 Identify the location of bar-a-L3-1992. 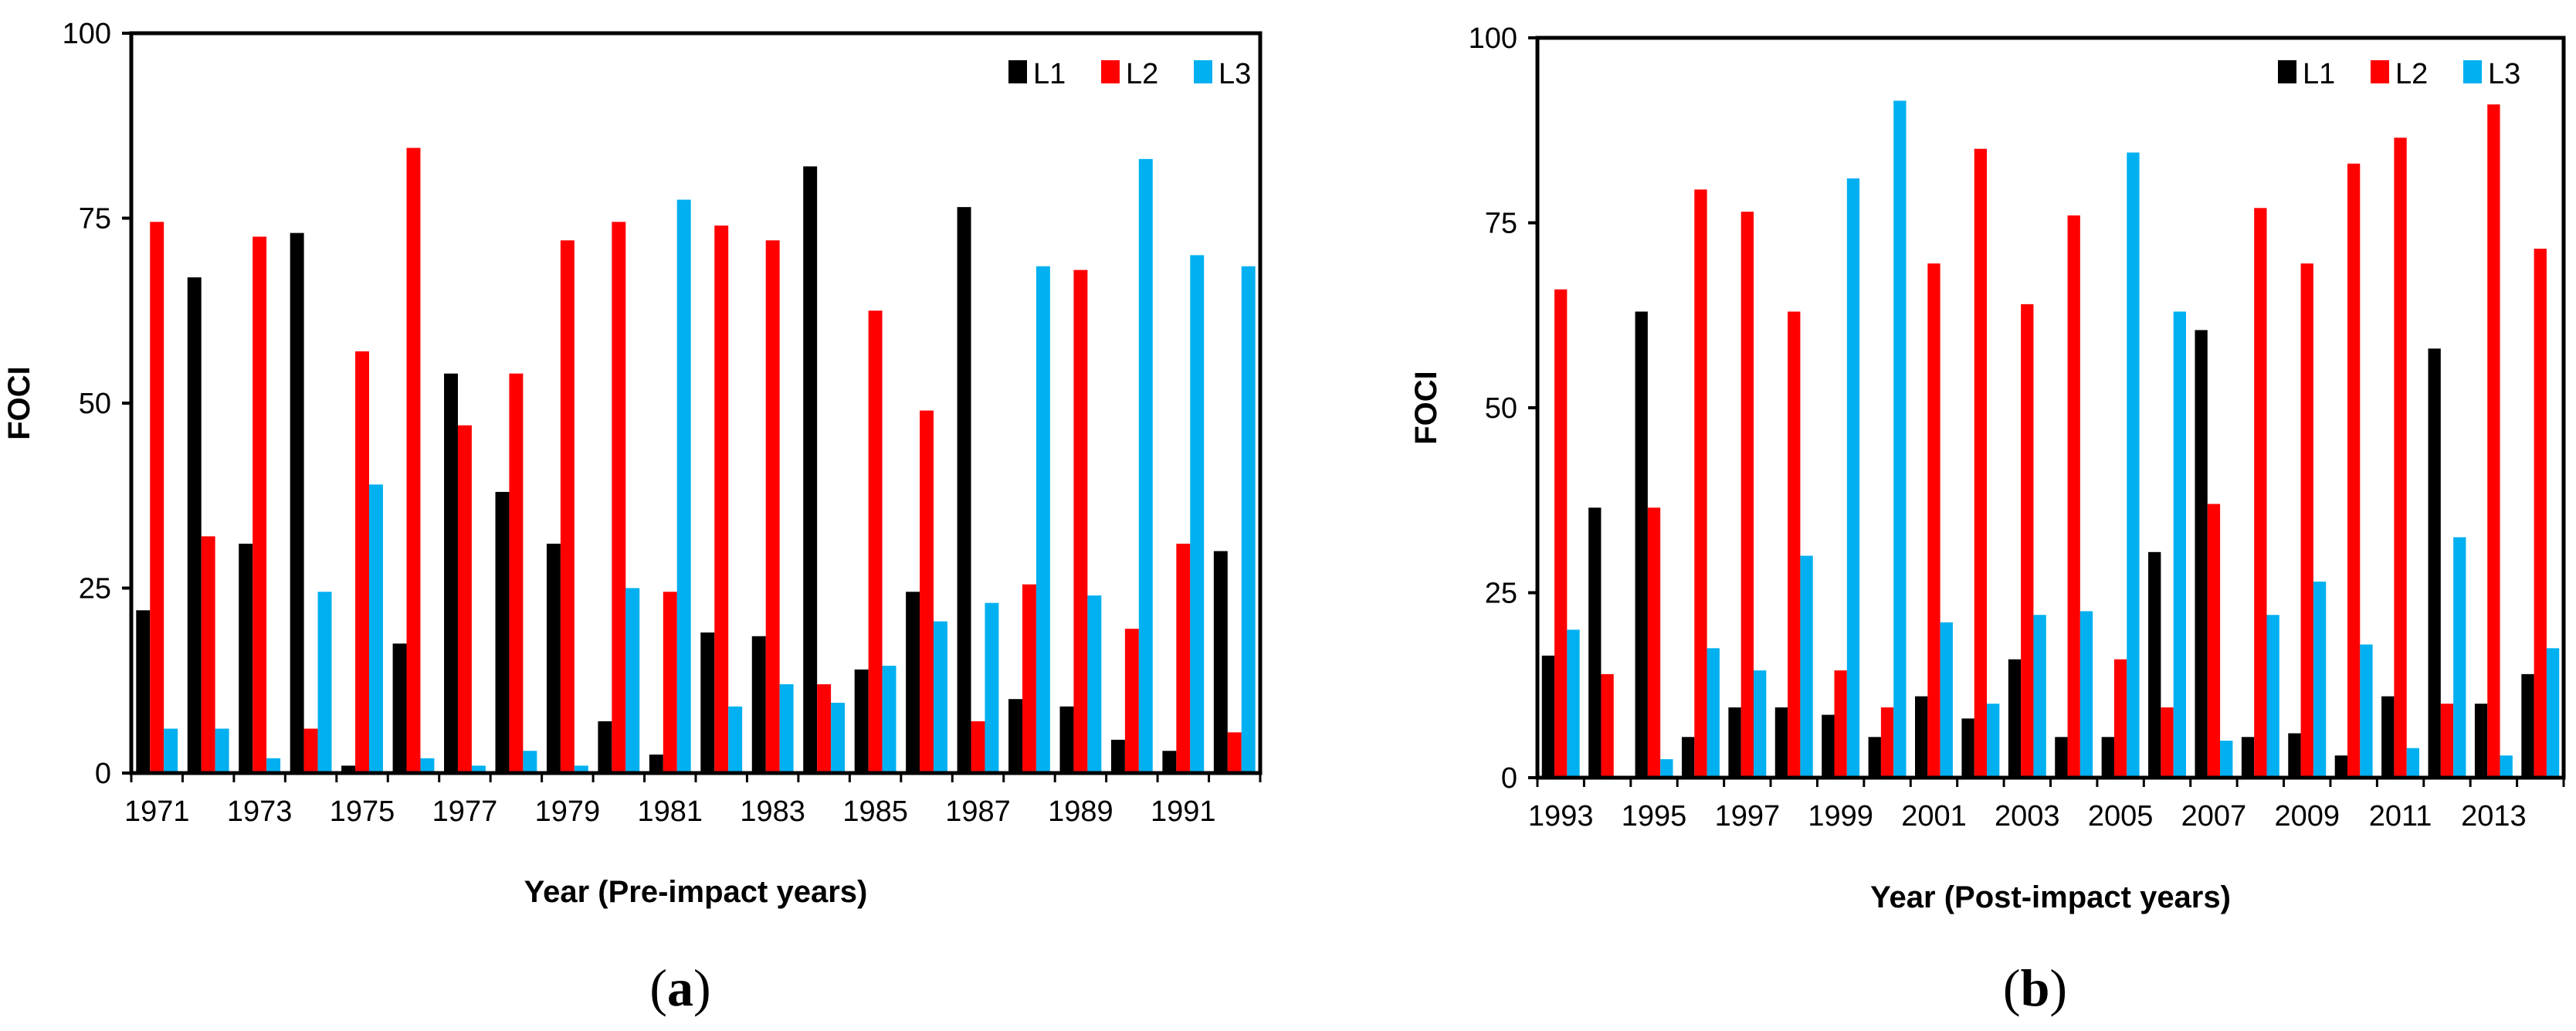
(1248, 519).